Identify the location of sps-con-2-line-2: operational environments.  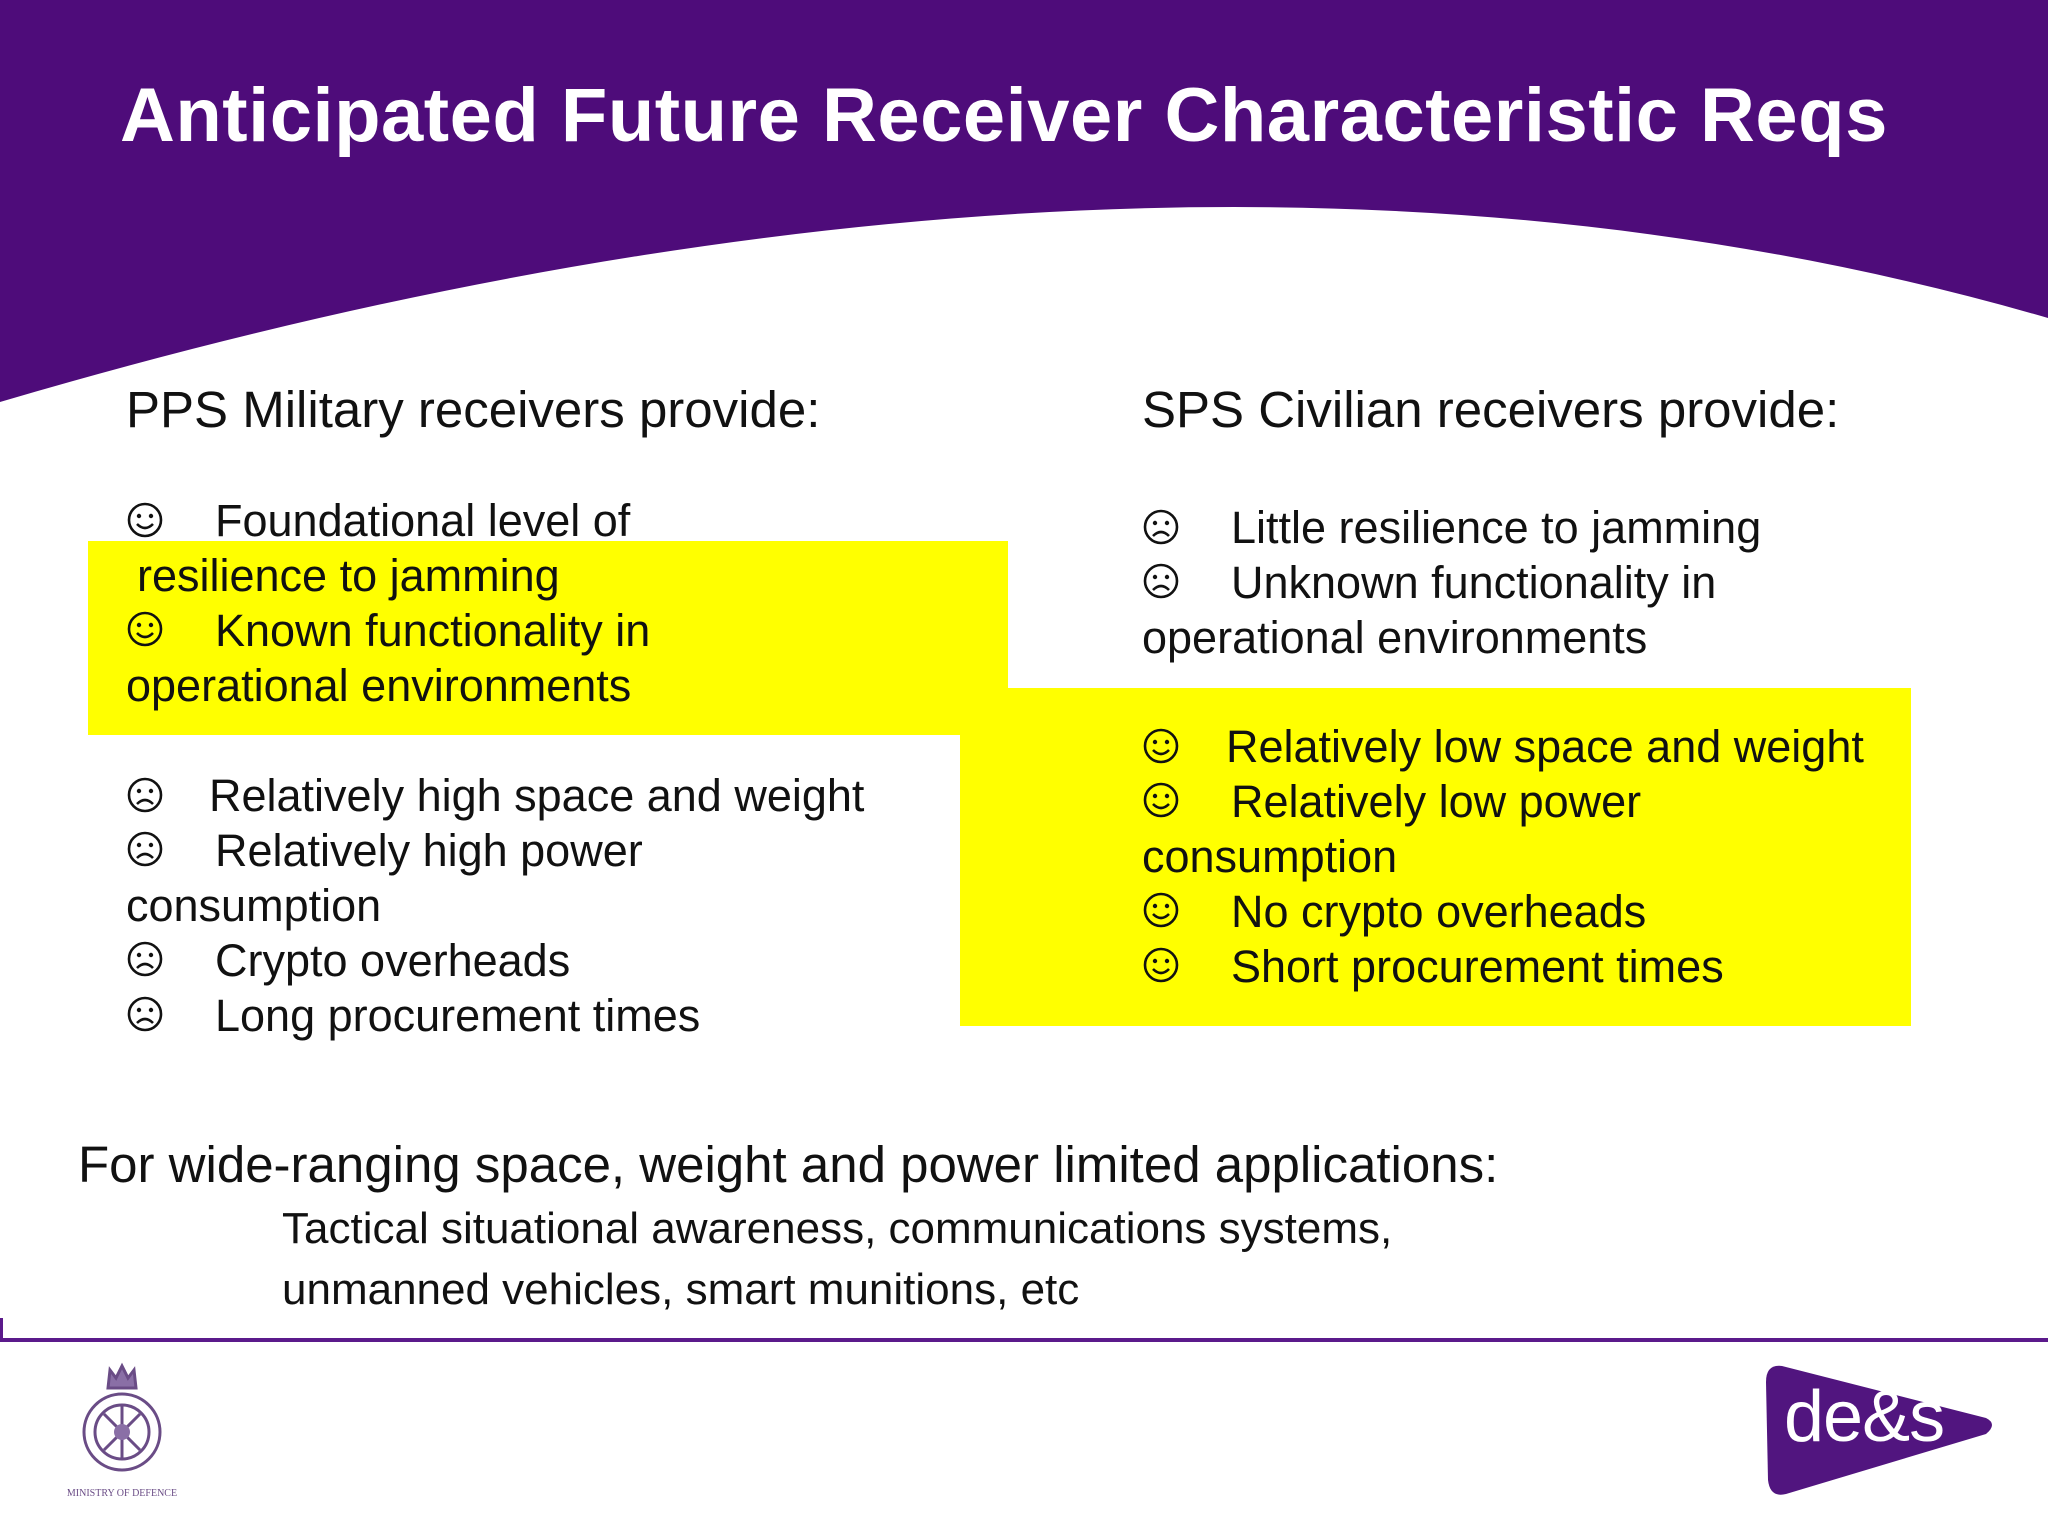
(1395, 637).